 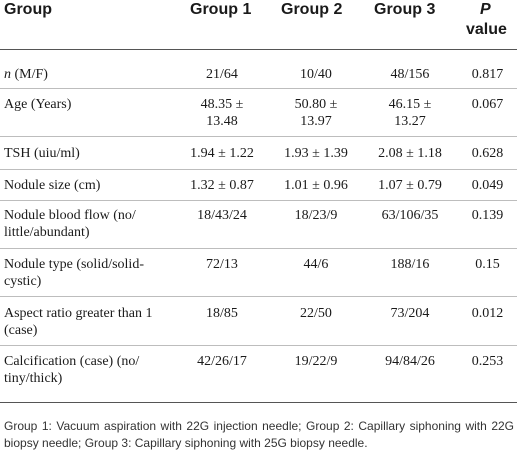 What do you see at coordinates (222, 313) in the screenshot?
I see `cell-group-1: 18/85` at bounding box center [222, 313].